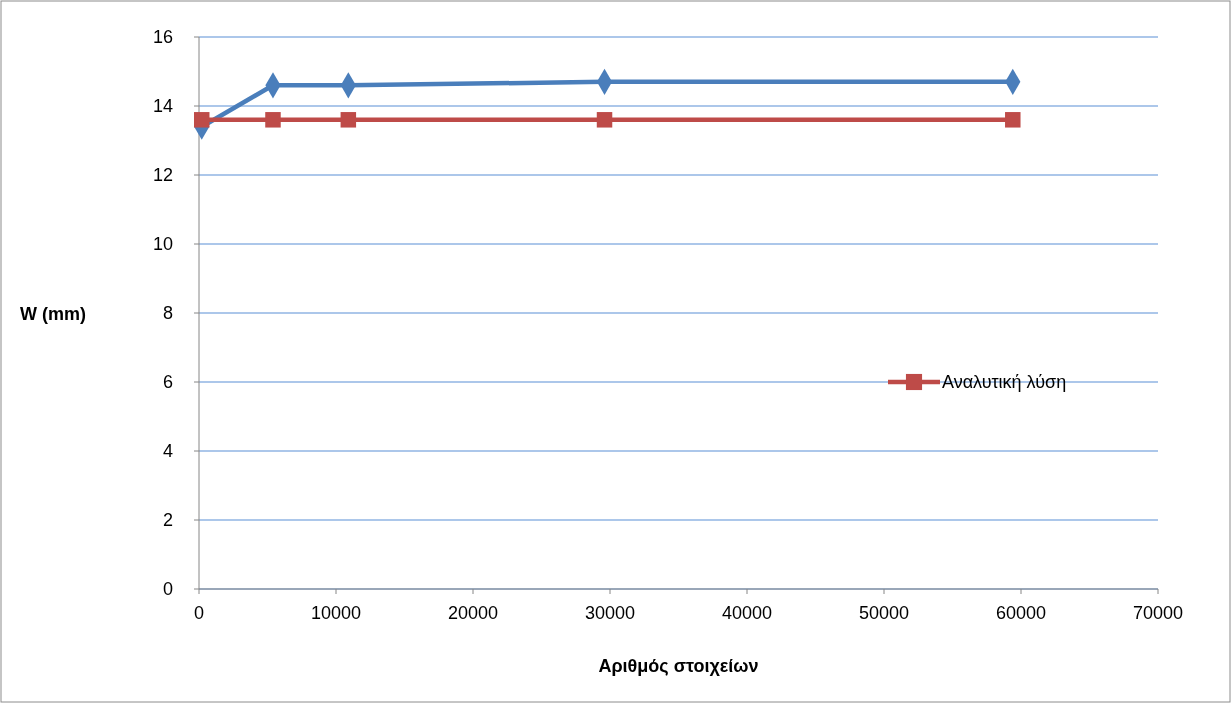 This screenshot has width=1231, height=703. I want to click on x-tick-label: 0, so click(199, 613).